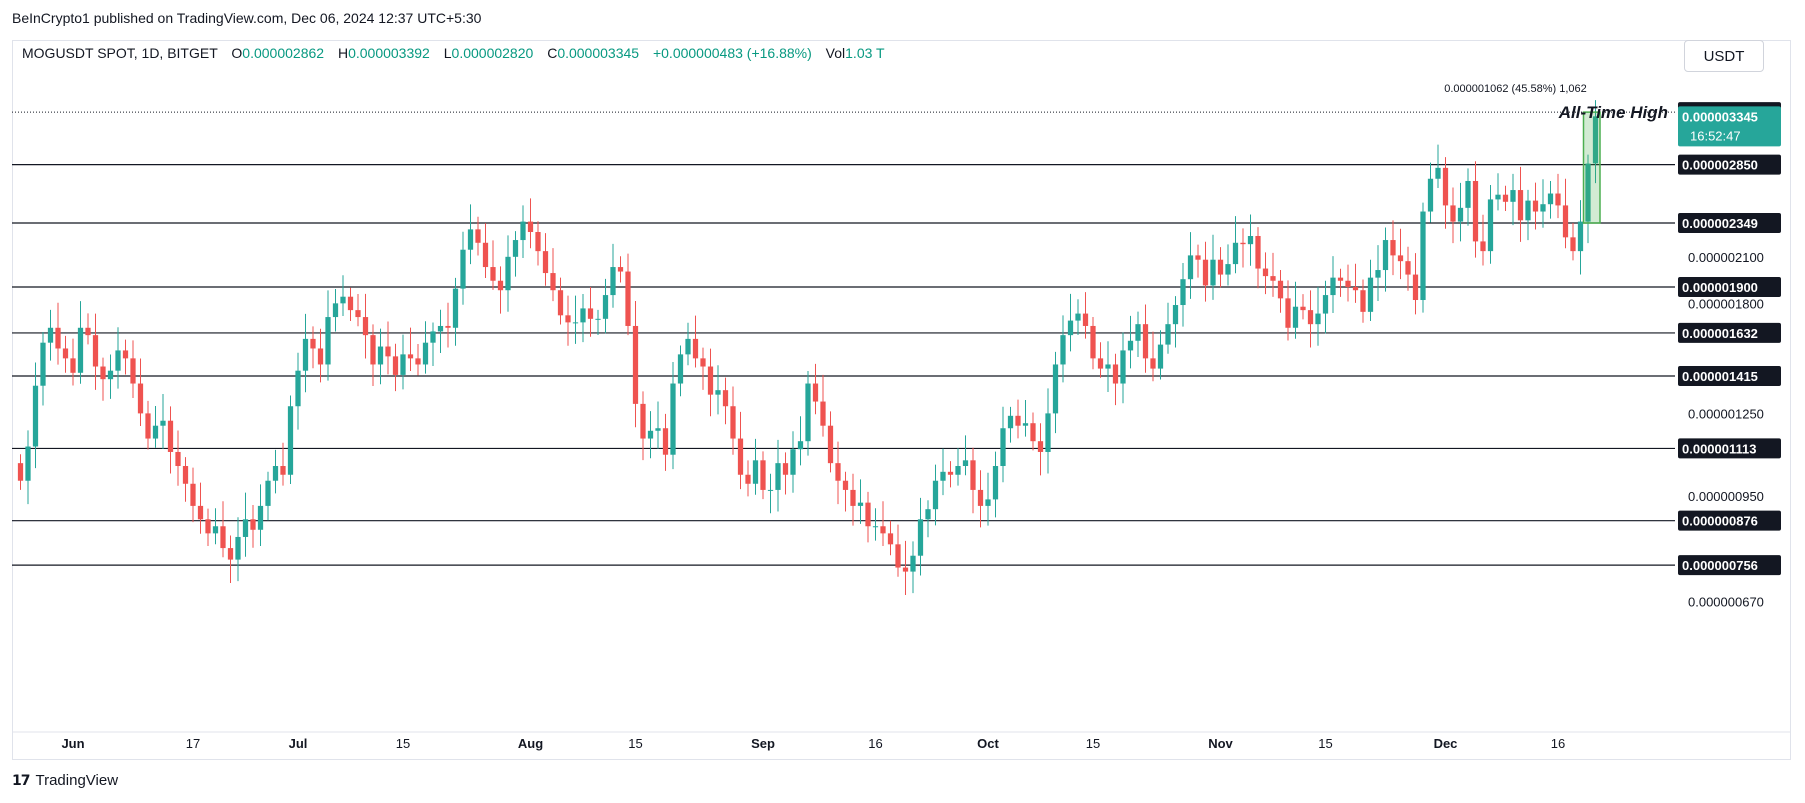  I want to click on tradingview-logo: 17 TradingView, so click(65, 780).